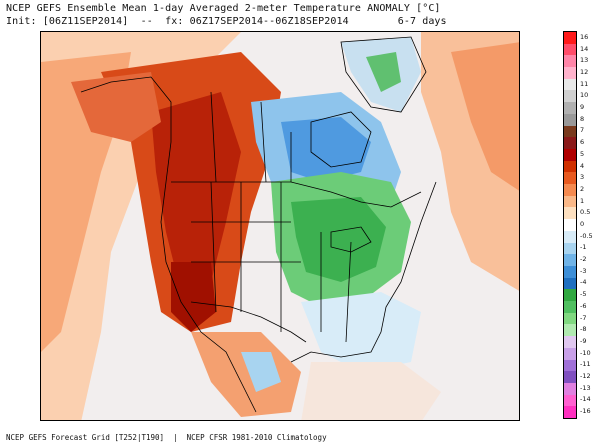 This screenshot has height=448, width=605. Describe the element at coordinates (585, 352) in the screenshot. I see `colorbar-tick-label: -10` at that location.